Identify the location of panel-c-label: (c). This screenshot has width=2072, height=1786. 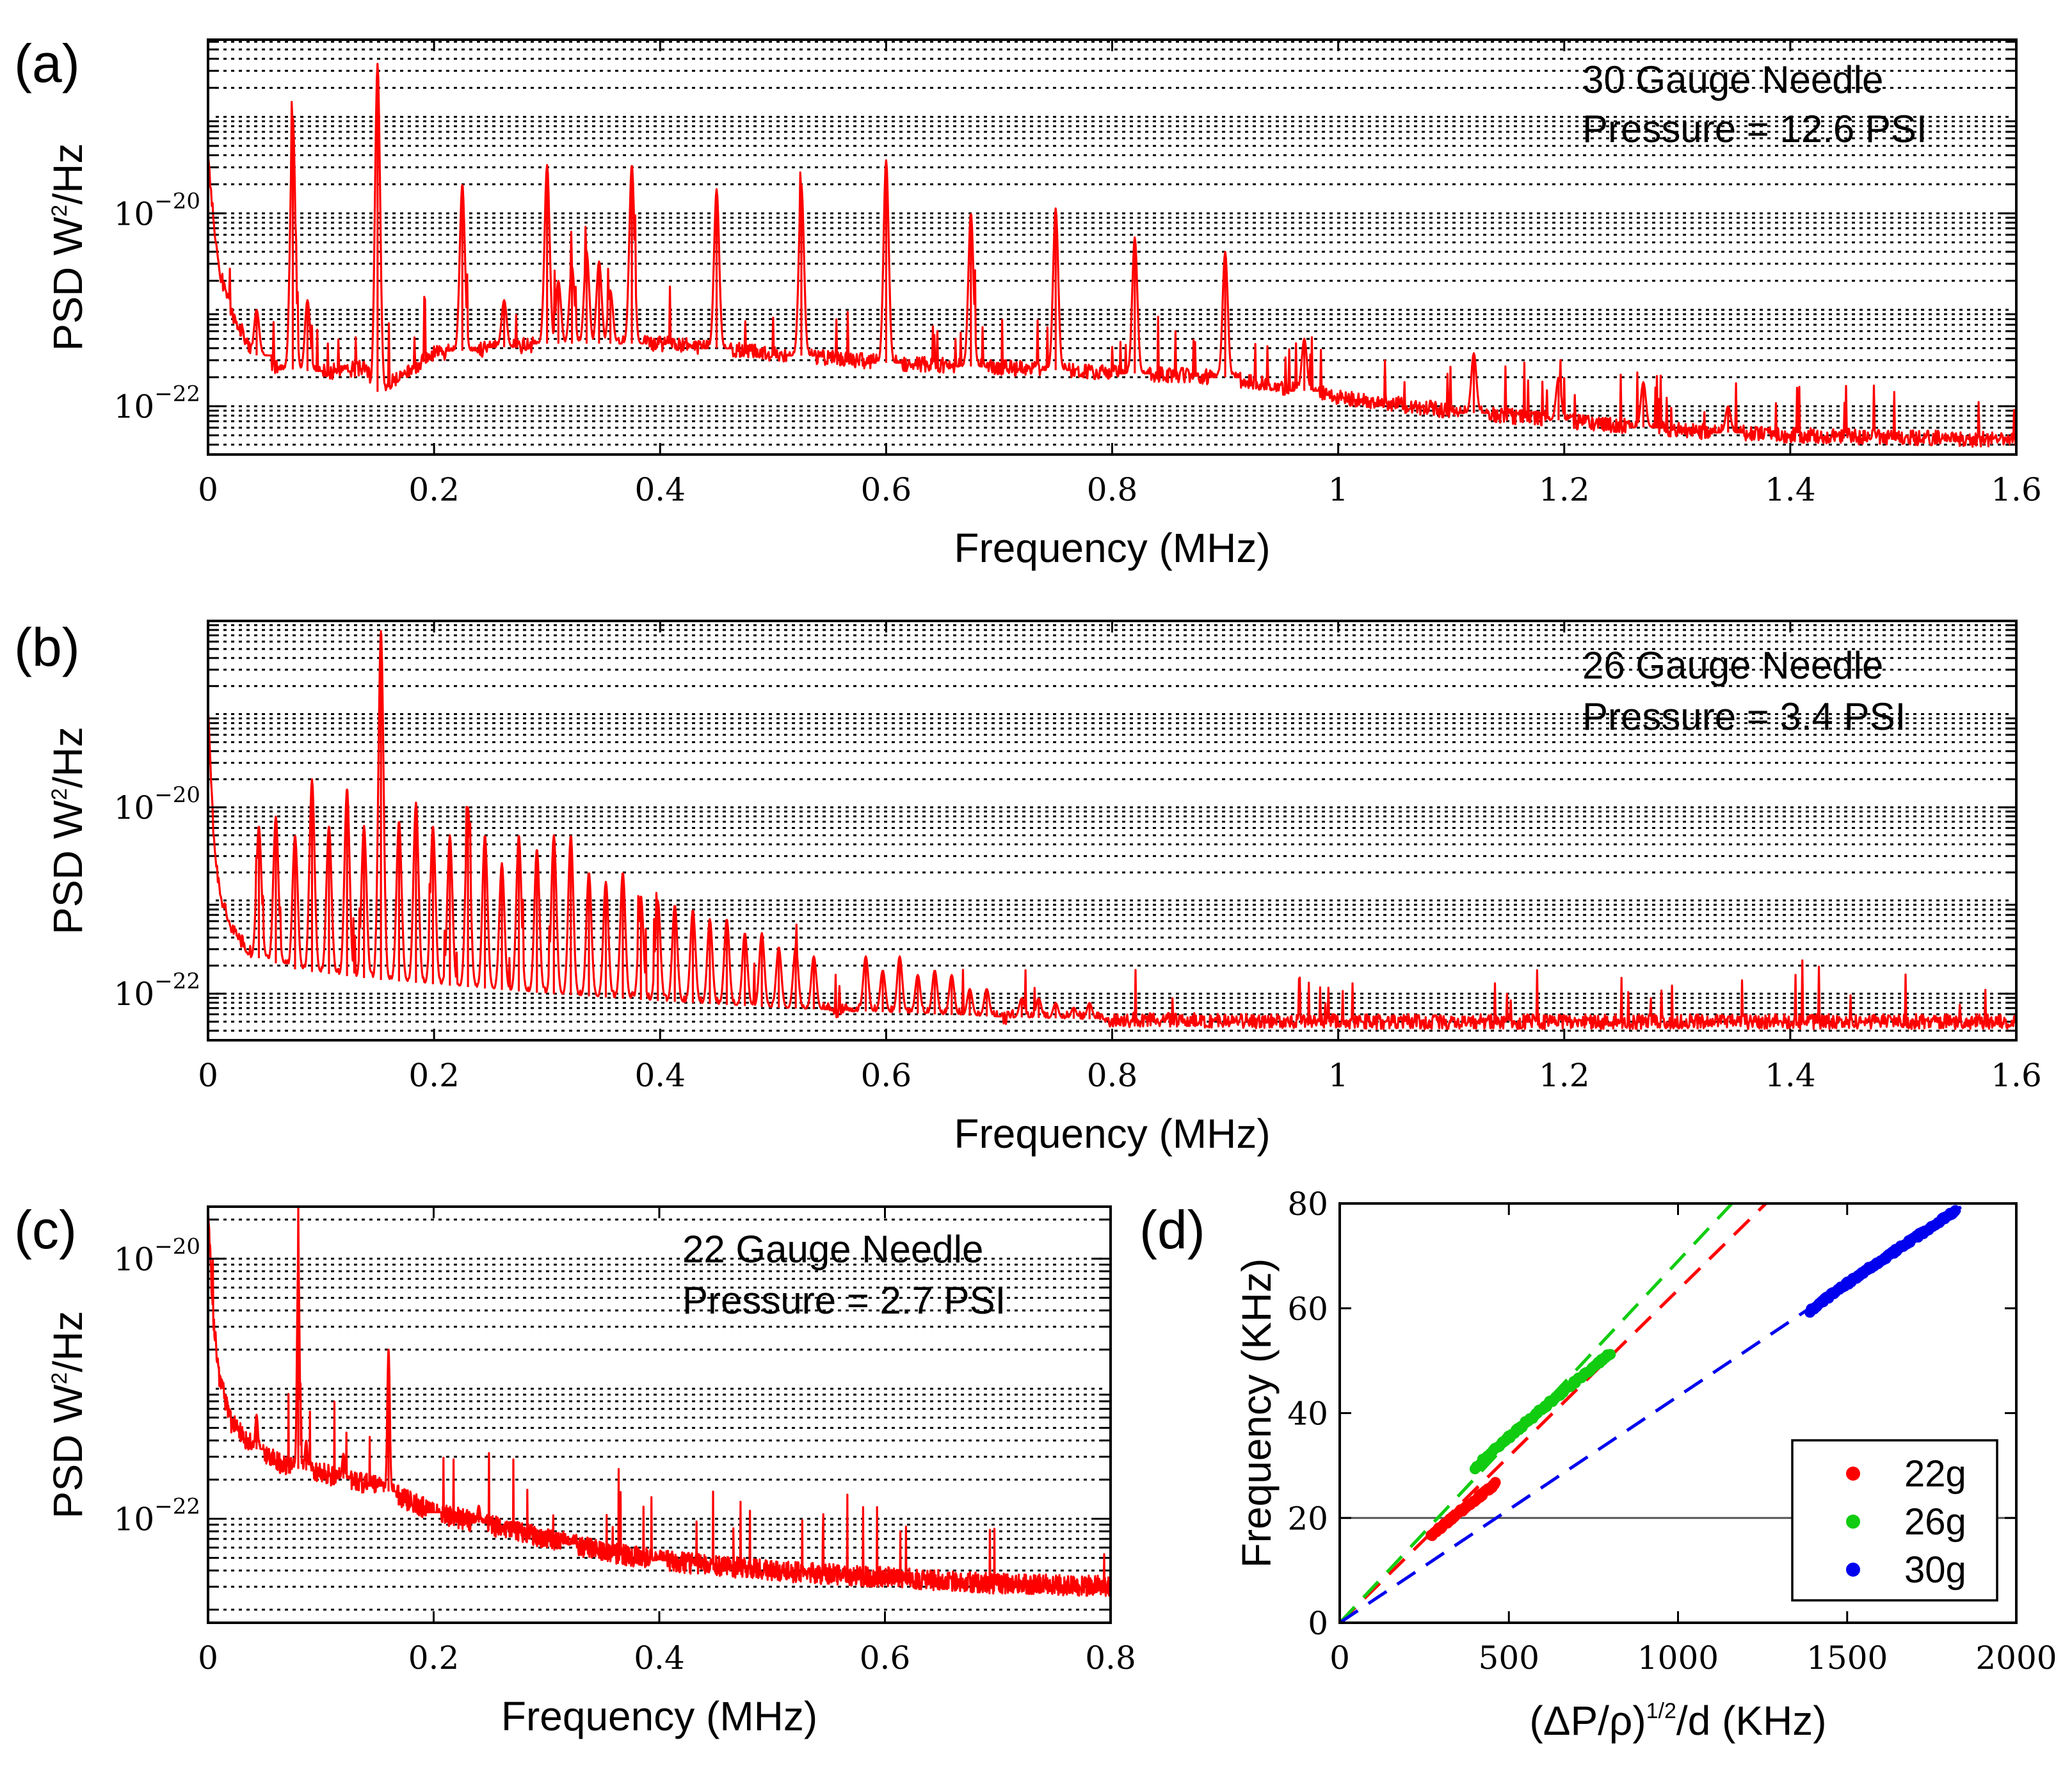
(45, 1230).